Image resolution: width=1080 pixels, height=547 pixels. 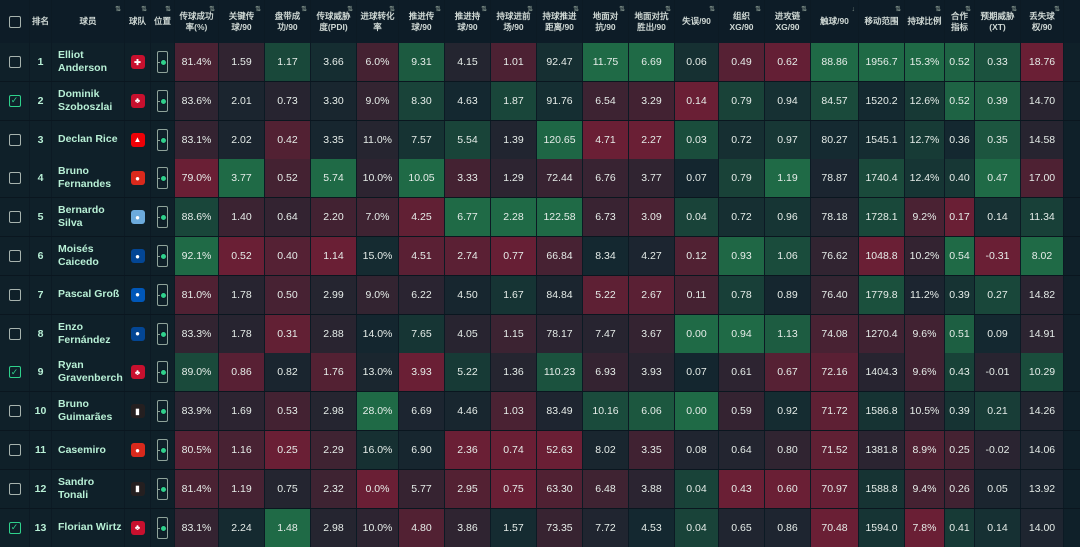 What do you see at coordinates (925, 21) in the screenshot?
I see `header-cell: 持球比例 ⇅` at bounding box center [925, 21].